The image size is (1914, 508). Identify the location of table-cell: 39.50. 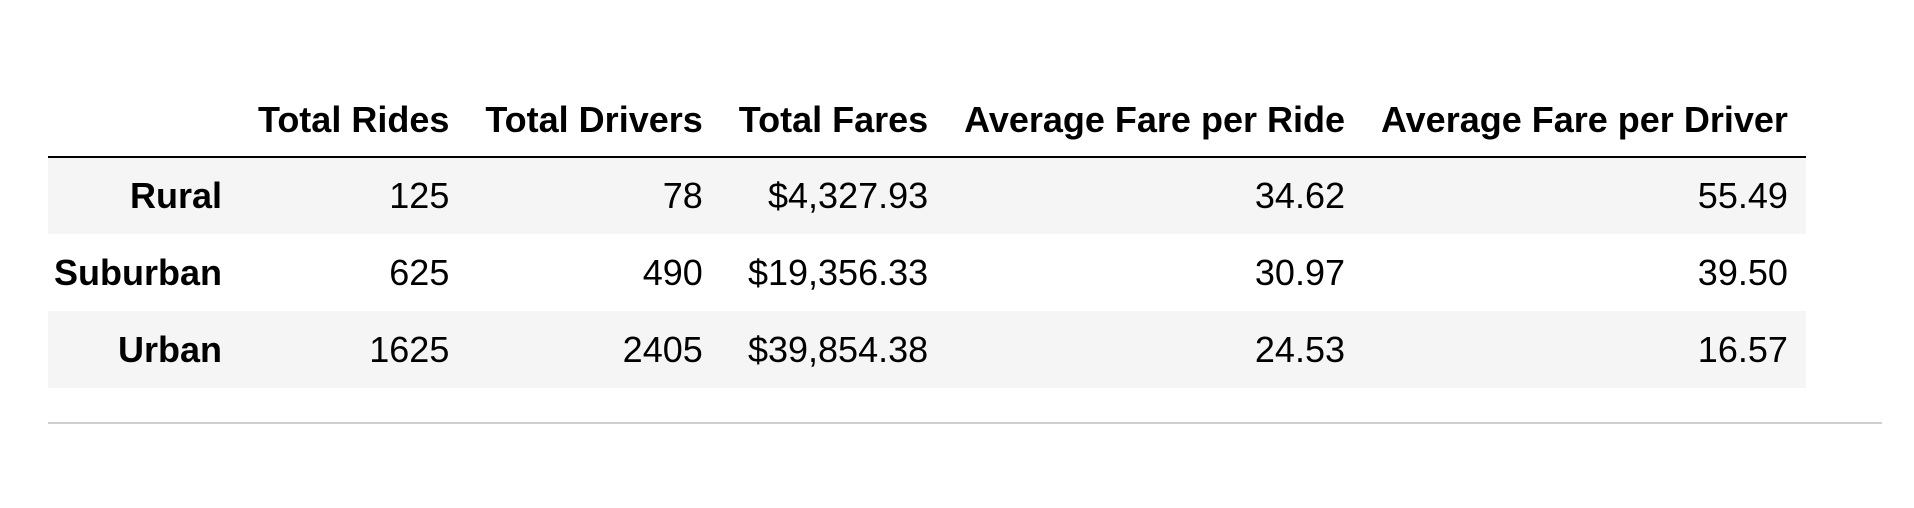
(1742, 272).